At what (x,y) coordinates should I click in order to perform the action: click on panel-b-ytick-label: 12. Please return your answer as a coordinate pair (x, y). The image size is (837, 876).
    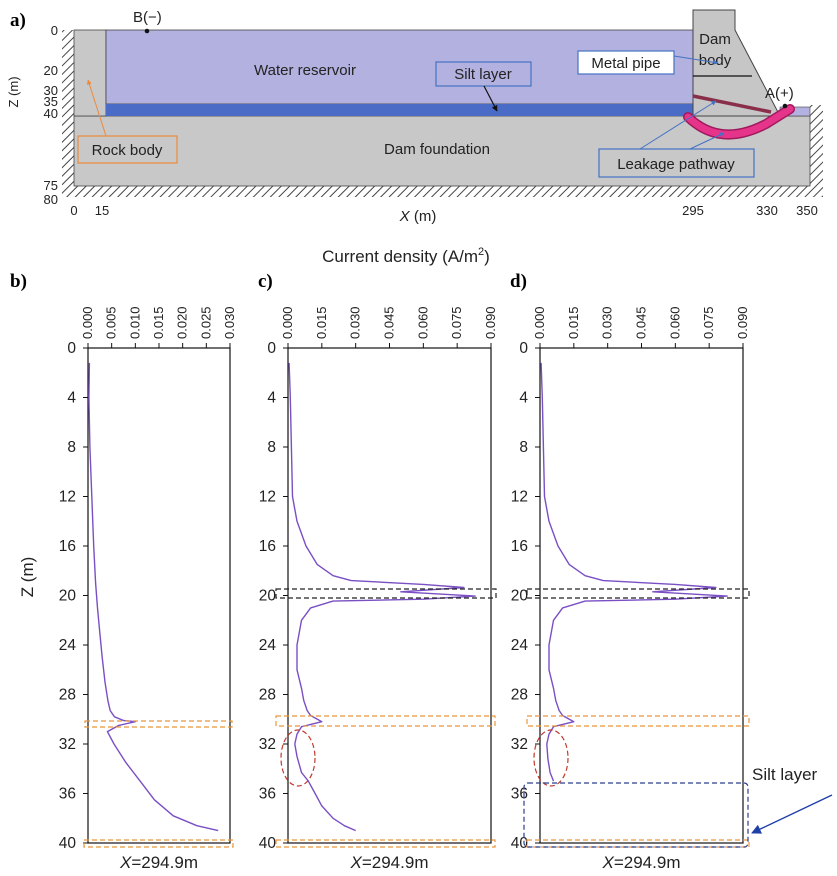
    Looking at the image, I should click on (67, 497).